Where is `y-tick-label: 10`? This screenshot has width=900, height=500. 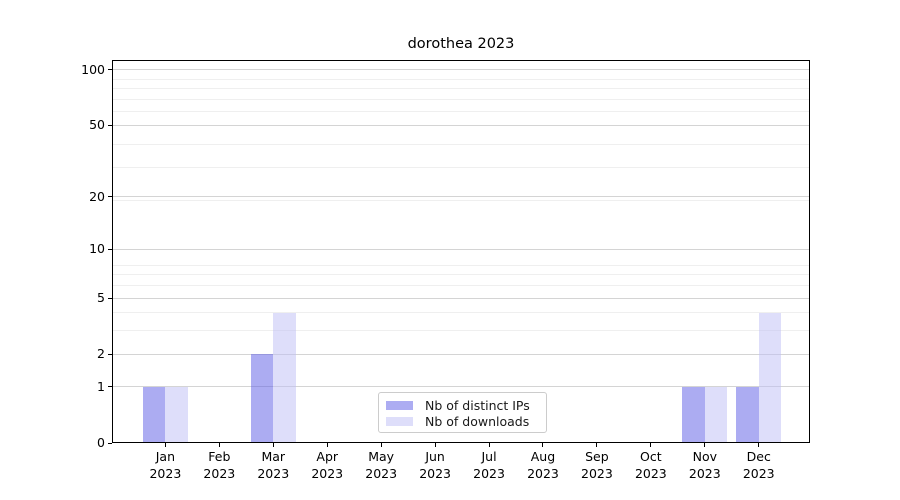 y-tick-label: 10 is located at coordinates (97, 249).